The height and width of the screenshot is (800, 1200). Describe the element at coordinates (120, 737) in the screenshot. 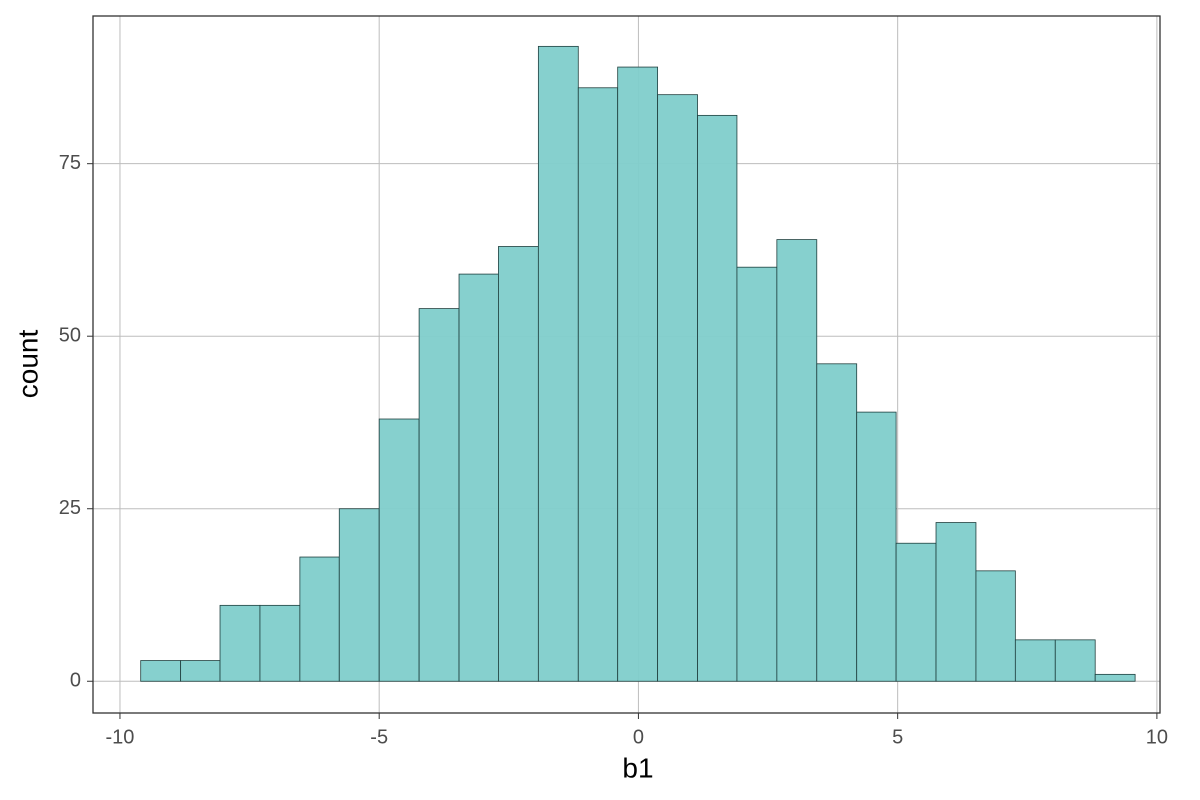

I see `x-tick-label: -10` at that location.